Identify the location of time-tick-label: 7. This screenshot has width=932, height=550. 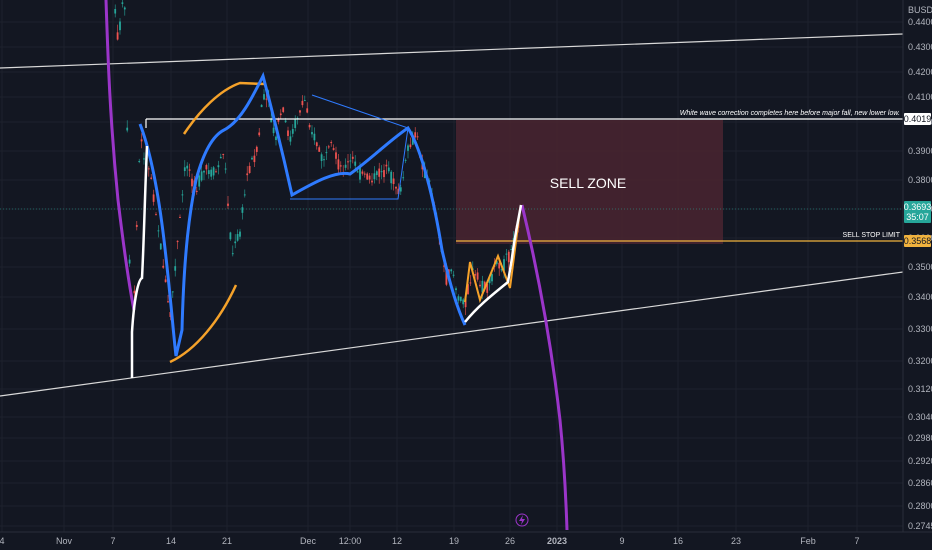
(112, 541).